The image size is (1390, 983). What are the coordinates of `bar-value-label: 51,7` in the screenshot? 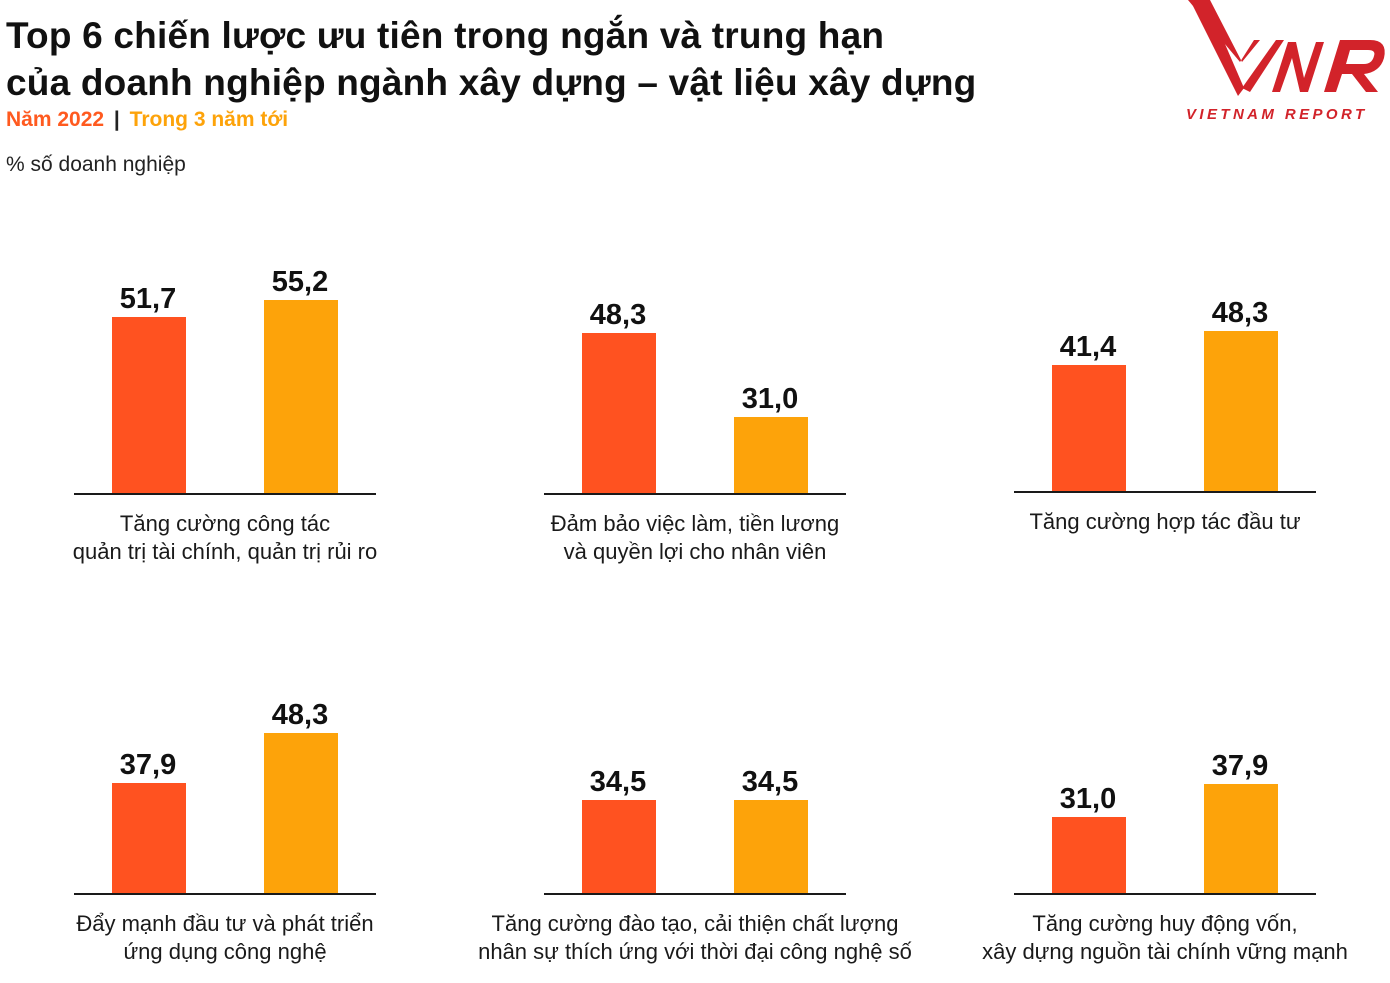 It's located at (148, 299).